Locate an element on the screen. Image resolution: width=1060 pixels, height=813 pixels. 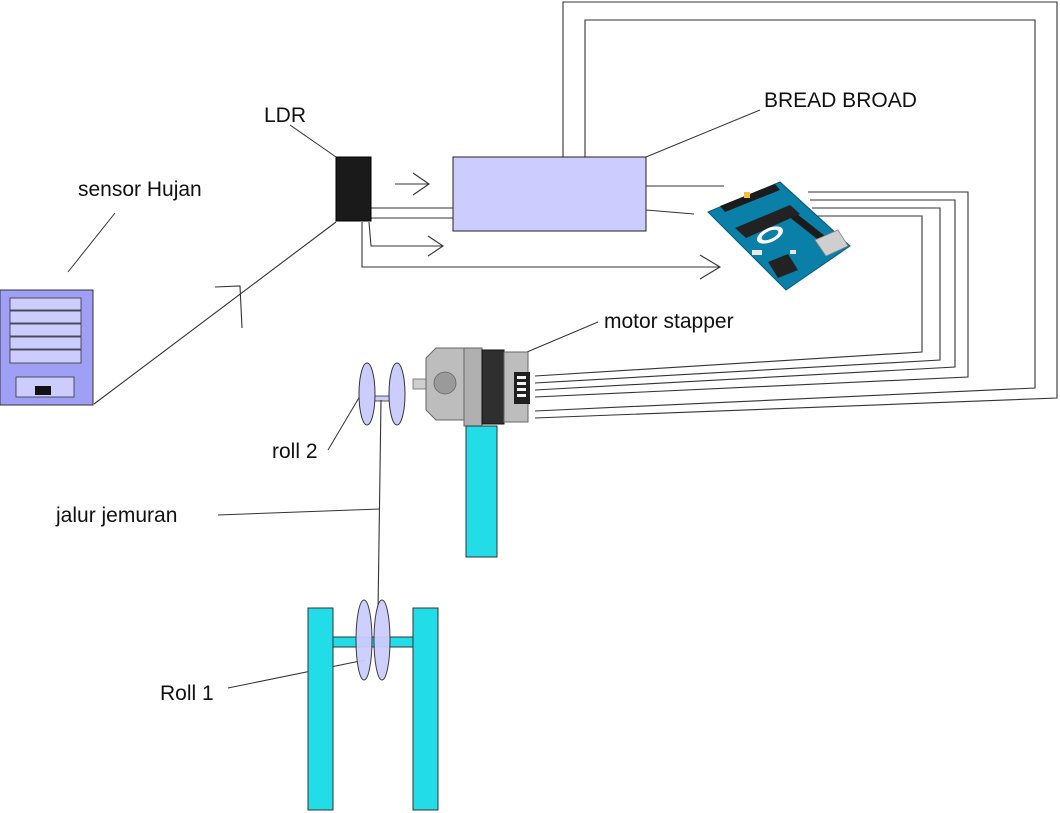
ldr-sensor is located at coordinates (353, 189).